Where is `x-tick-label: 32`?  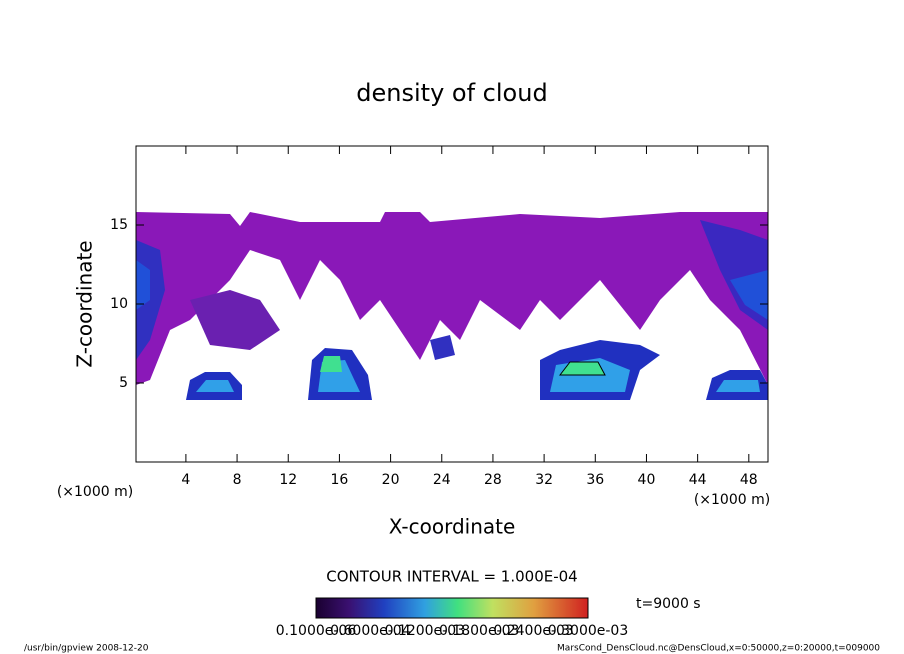 x-tick-label: 32 is located at coordinates (544, 480).